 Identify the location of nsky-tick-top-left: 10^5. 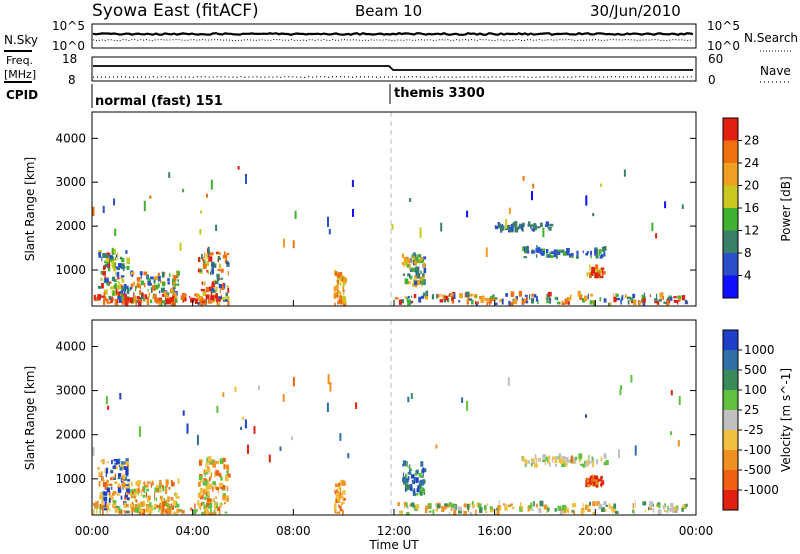
(68, 26).